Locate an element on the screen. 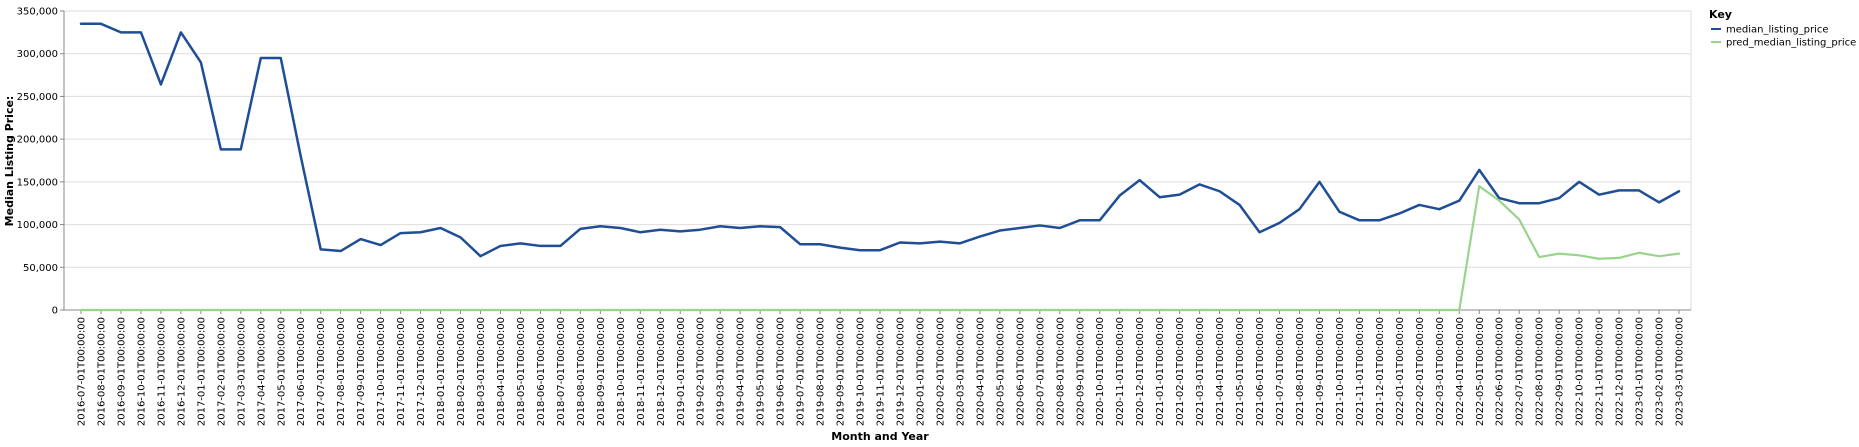 This screenshot has width=1859, height=447. x-tick-label: 2022-03-01T00:00:00 is located at coordinates (1440, 371).